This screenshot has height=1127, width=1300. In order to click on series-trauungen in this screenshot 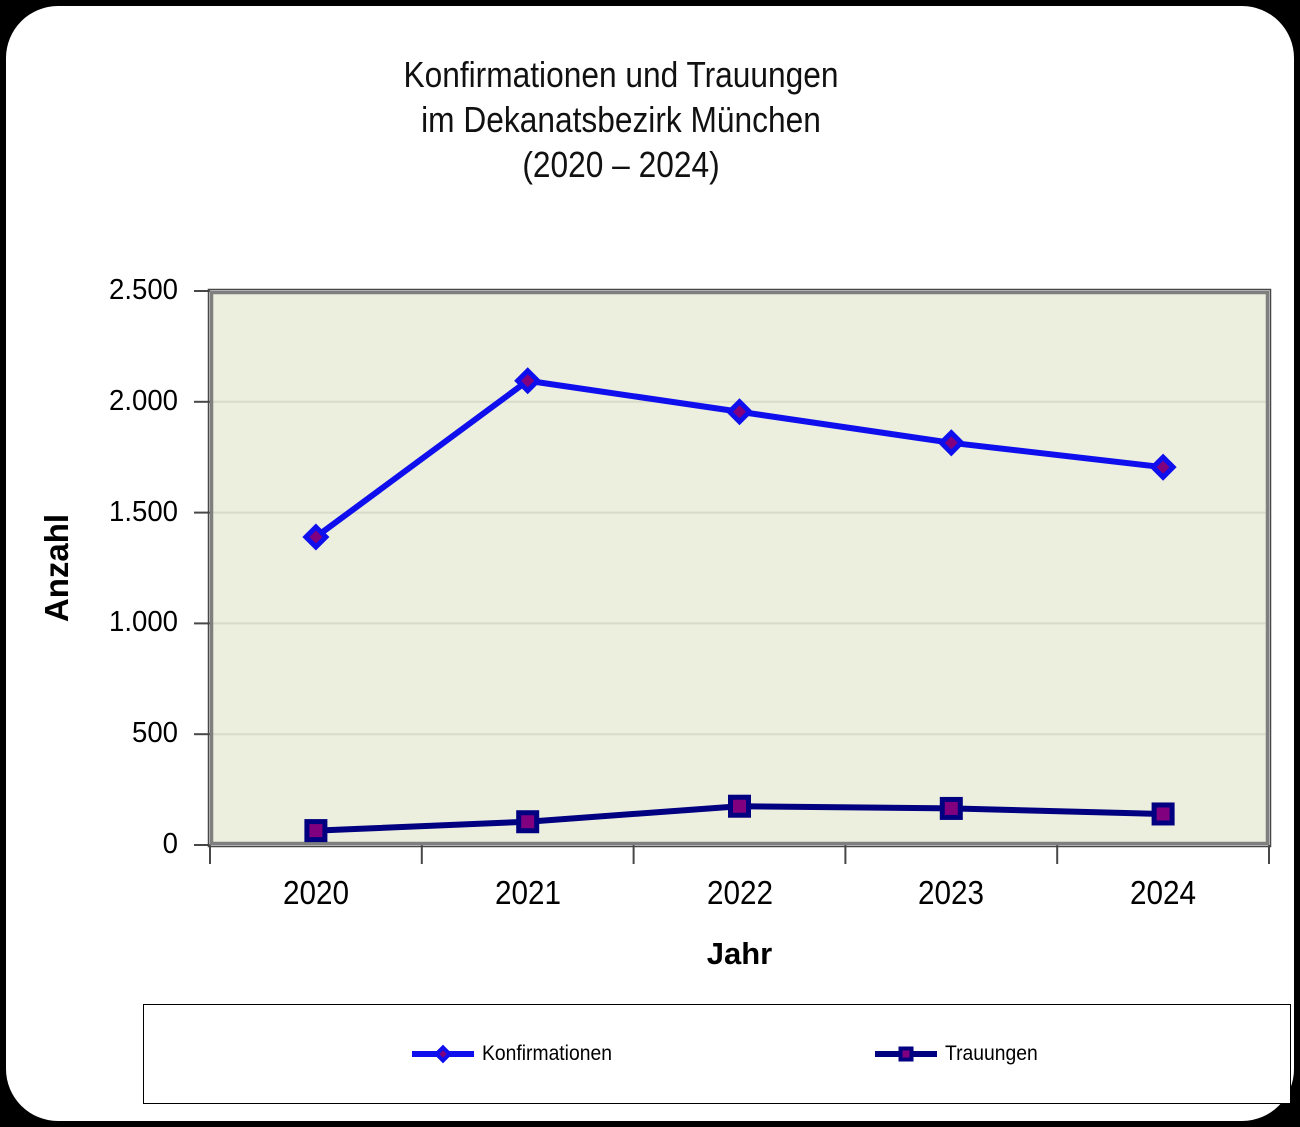, I will do `click(739, 818)`.